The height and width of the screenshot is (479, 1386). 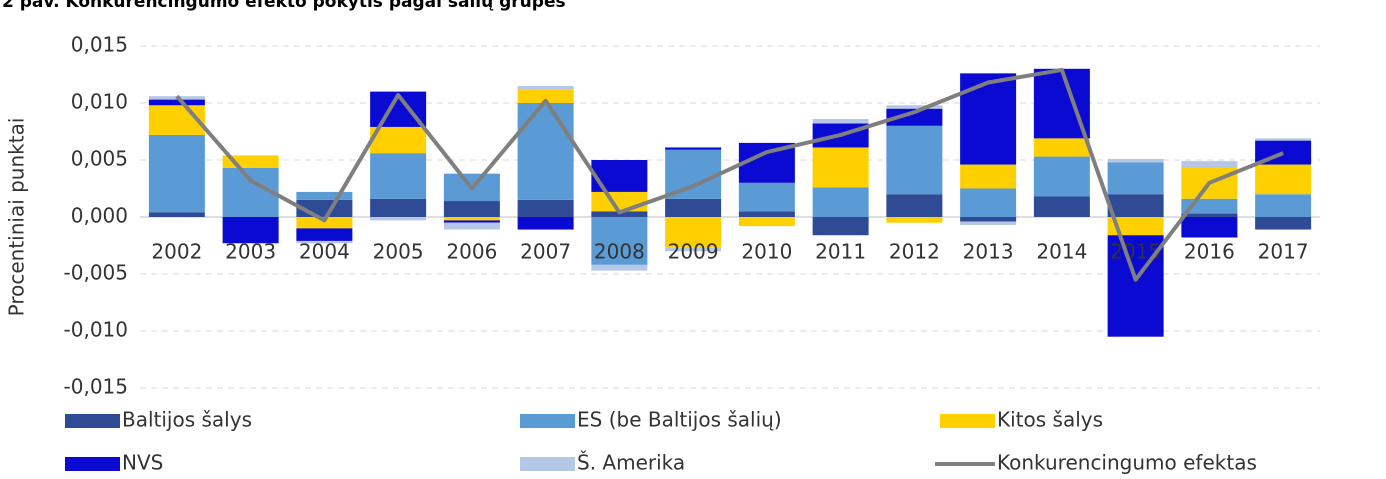 What do you see at coordinates (988, 252) in the screenshot?
I see `x-tick-label: 2013` at bounding box center [988, 252].